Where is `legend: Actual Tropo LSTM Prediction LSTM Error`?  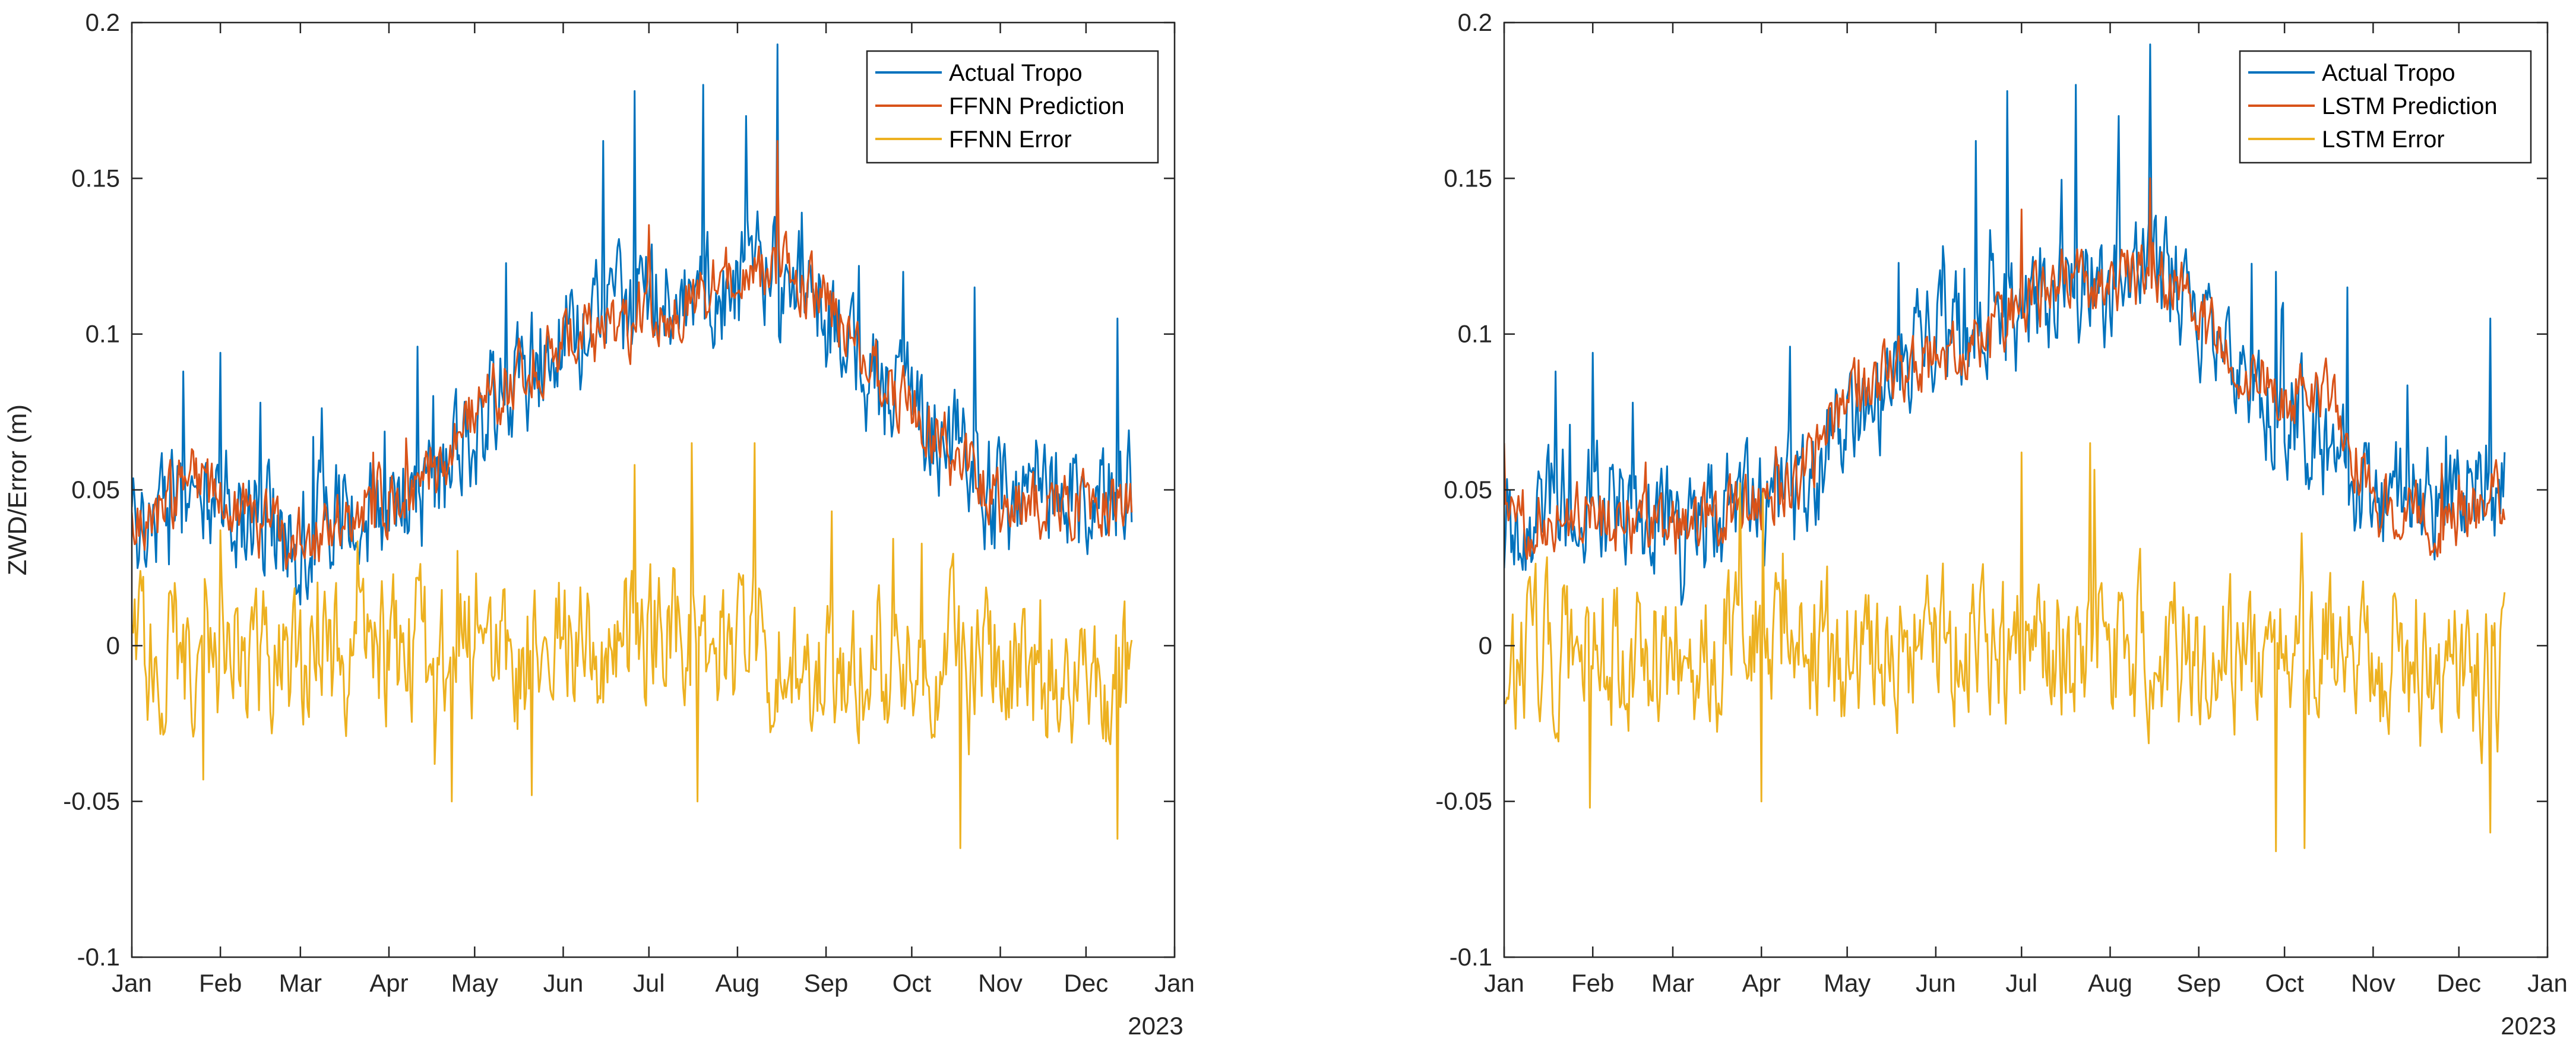 legend: Actual Tropo LSTM Prediction LSTM Error is located at coordinates (2385, 107).